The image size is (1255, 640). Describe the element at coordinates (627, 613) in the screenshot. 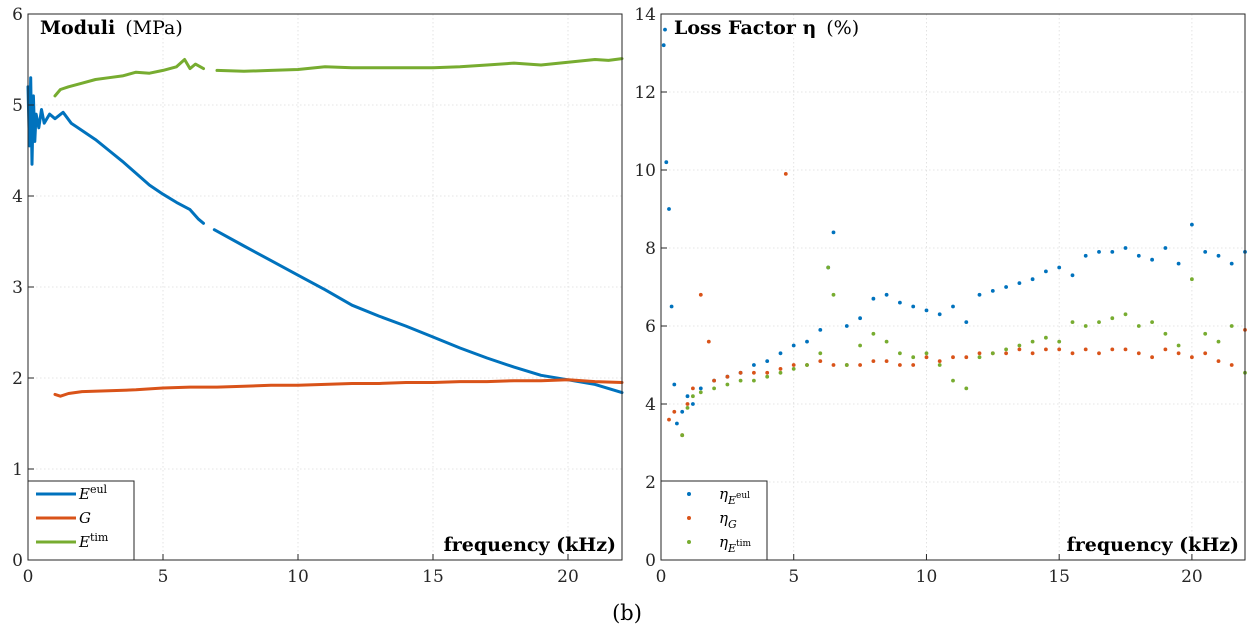

I see `panel-caption: (b)` at that location.